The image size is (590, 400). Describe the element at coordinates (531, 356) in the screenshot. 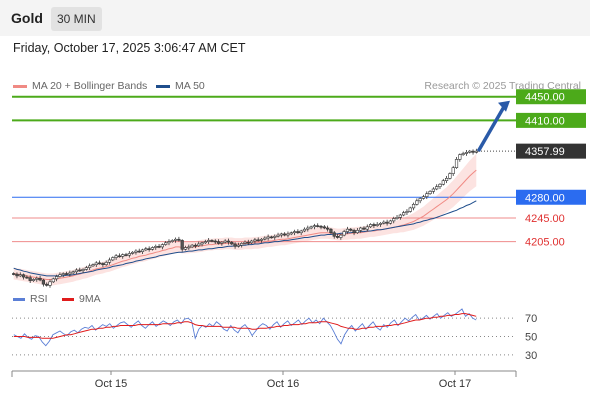

I see `rsi-tick-30: 30` at that location.